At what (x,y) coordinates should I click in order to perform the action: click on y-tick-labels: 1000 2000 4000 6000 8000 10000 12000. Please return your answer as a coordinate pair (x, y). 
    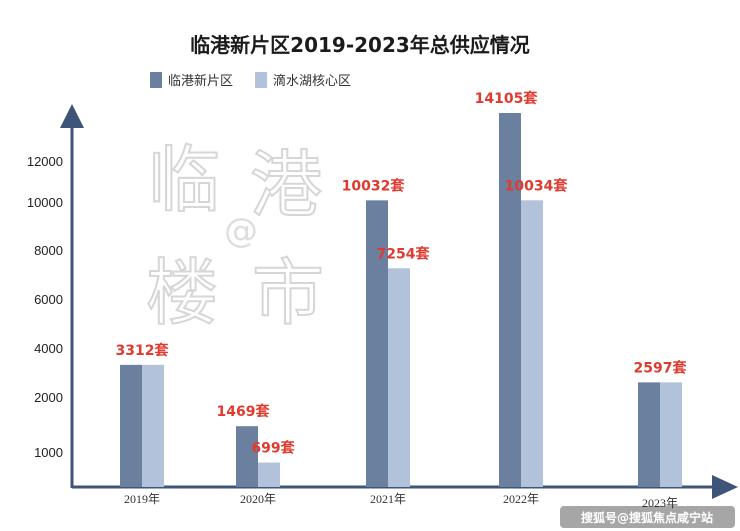
    Looking at the image, I should click on (45, 307).